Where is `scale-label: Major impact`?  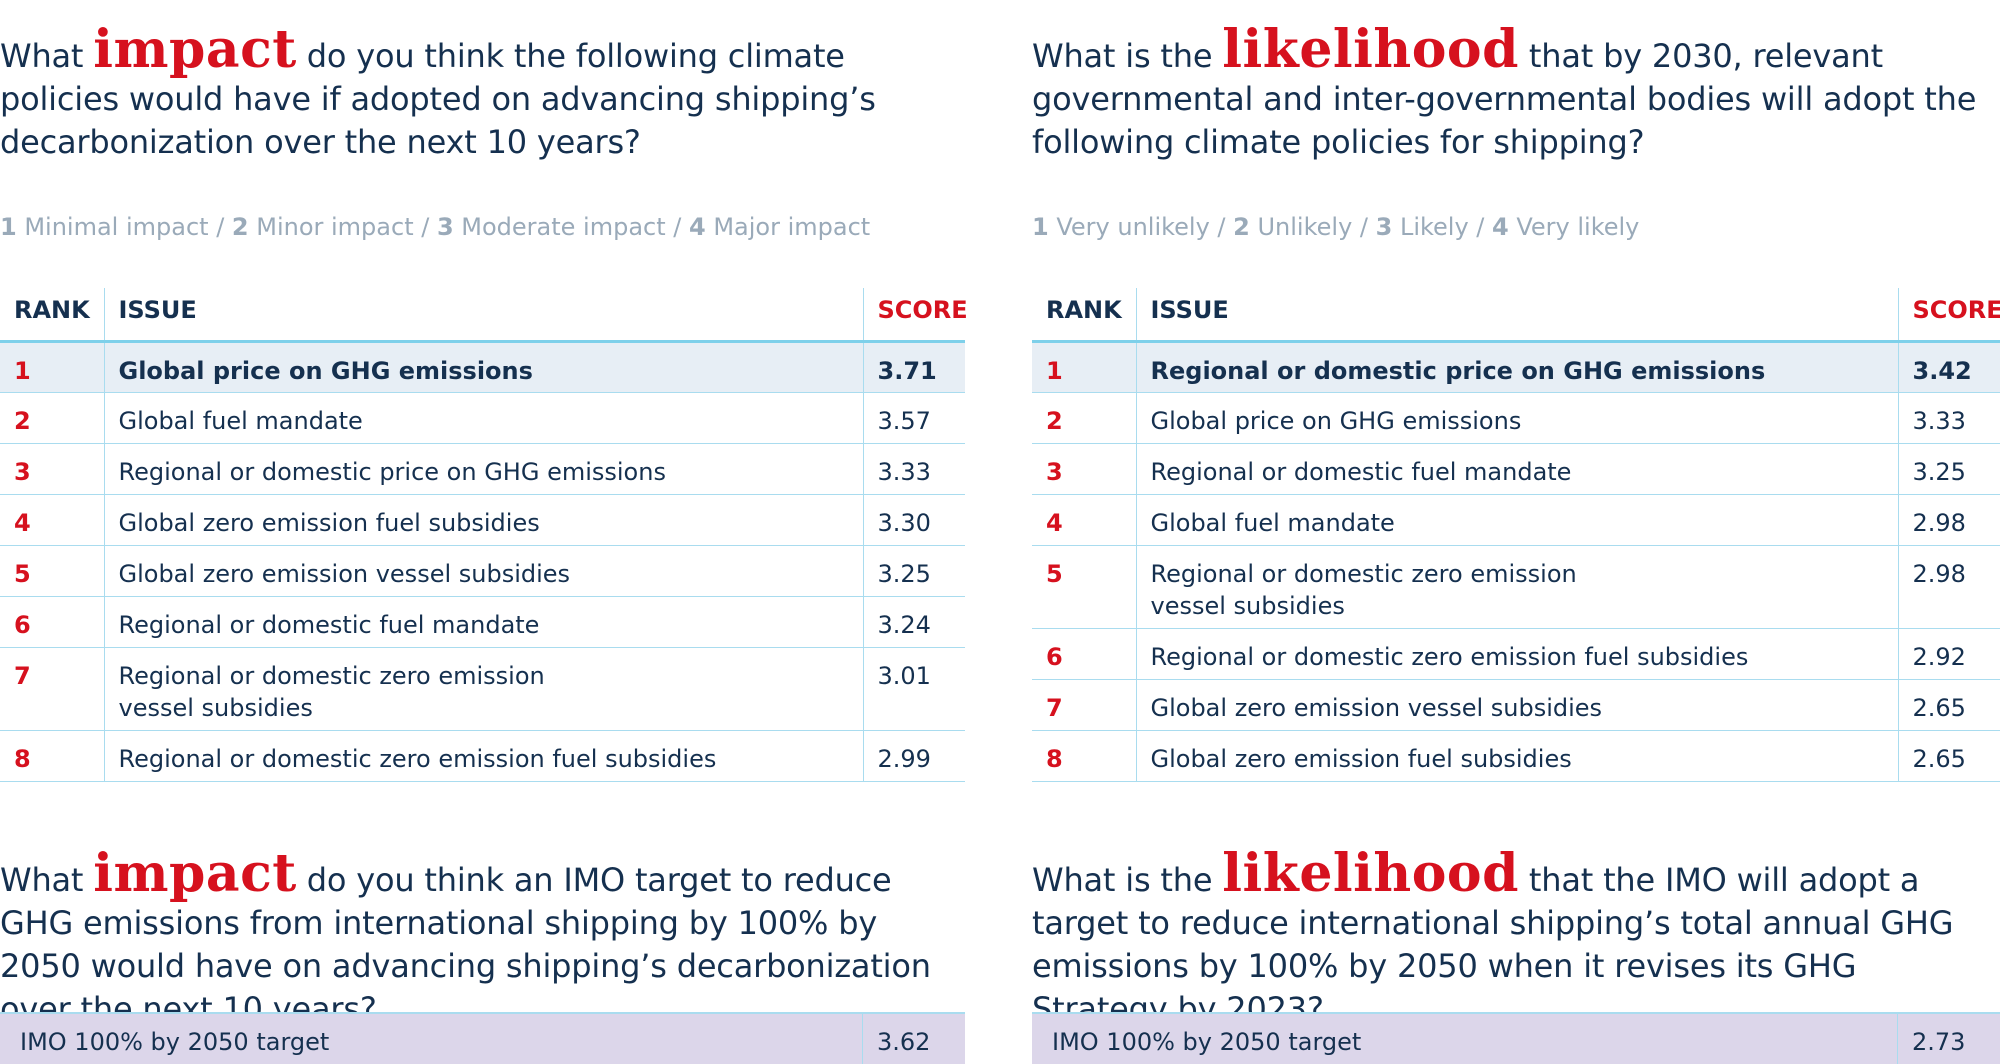
scale-label: Major impact is located at coordinates (788, 227).